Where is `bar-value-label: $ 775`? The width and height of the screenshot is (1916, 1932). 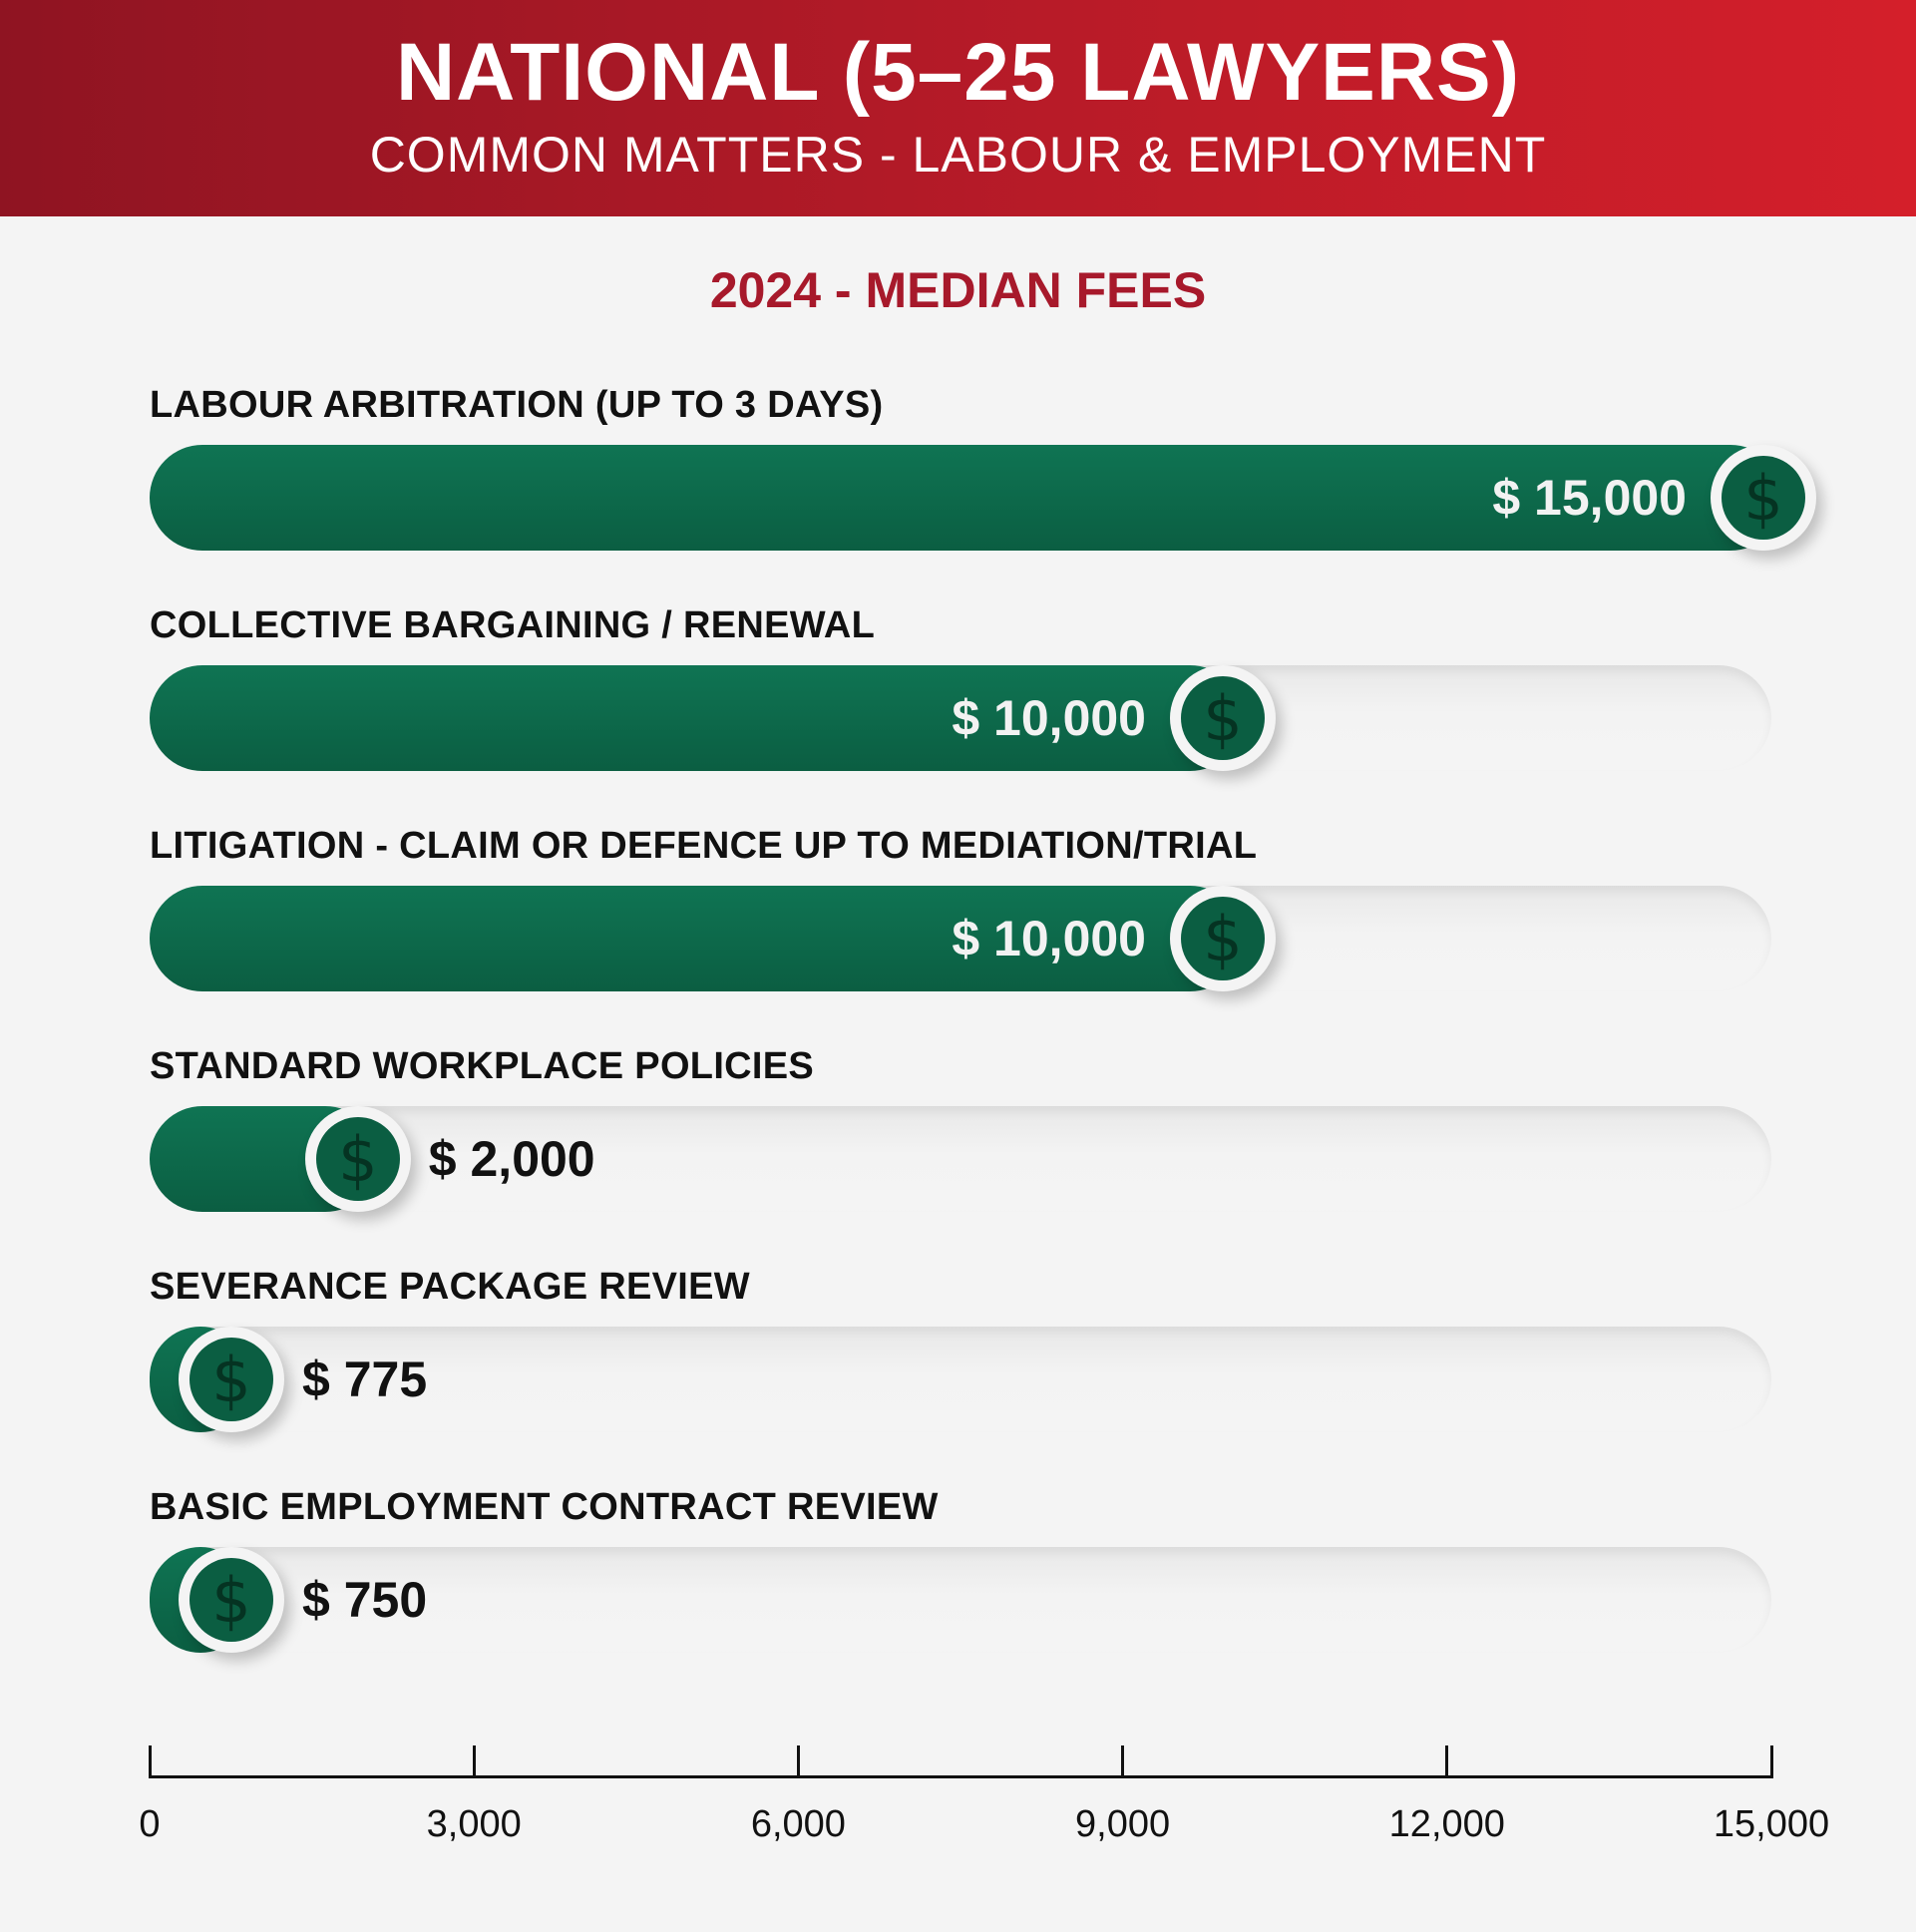 bar-value-label: $ 775 is located at coordinates (365, 1380).